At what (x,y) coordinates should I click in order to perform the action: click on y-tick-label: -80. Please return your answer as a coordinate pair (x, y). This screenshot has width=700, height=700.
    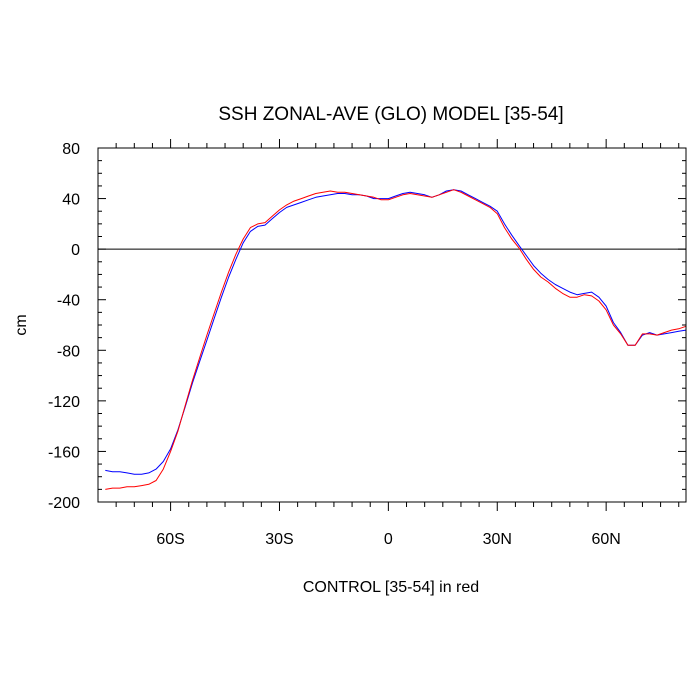
    Looking at the image, I should click on (68, 351).